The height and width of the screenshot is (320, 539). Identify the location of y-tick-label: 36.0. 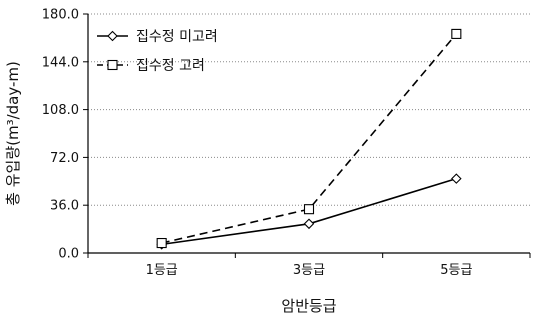
(64, 206).